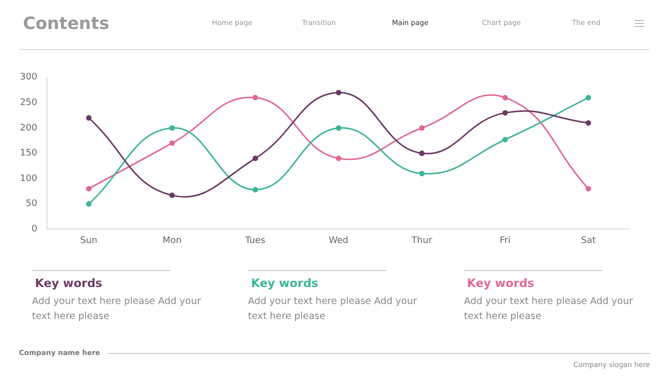  I want to click on x-tick-label: Mon, so click(172, 241).